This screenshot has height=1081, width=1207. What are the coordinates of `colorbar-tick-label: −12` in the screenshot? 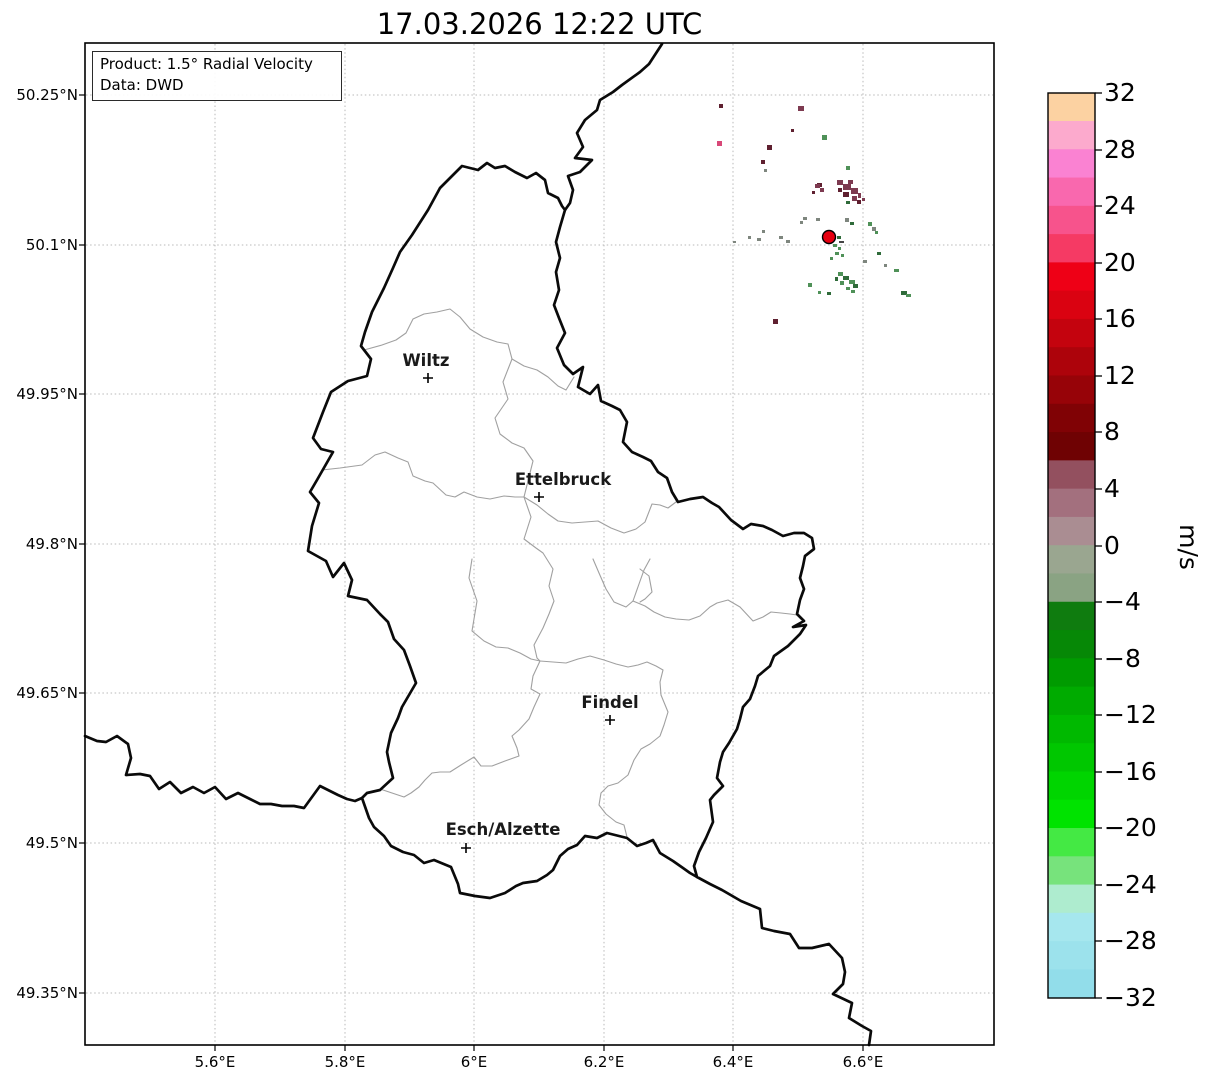 It's located at (1130, 714).